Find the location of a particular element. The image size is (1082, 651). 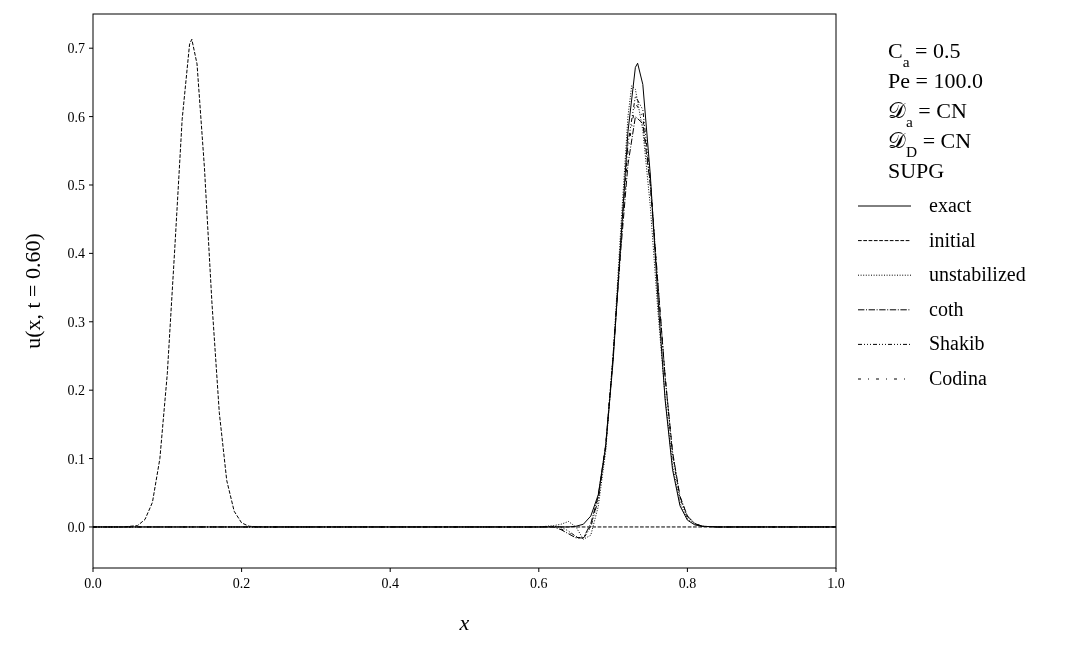

x-tick-label: 0.0 is located at coordinates (93, 583).